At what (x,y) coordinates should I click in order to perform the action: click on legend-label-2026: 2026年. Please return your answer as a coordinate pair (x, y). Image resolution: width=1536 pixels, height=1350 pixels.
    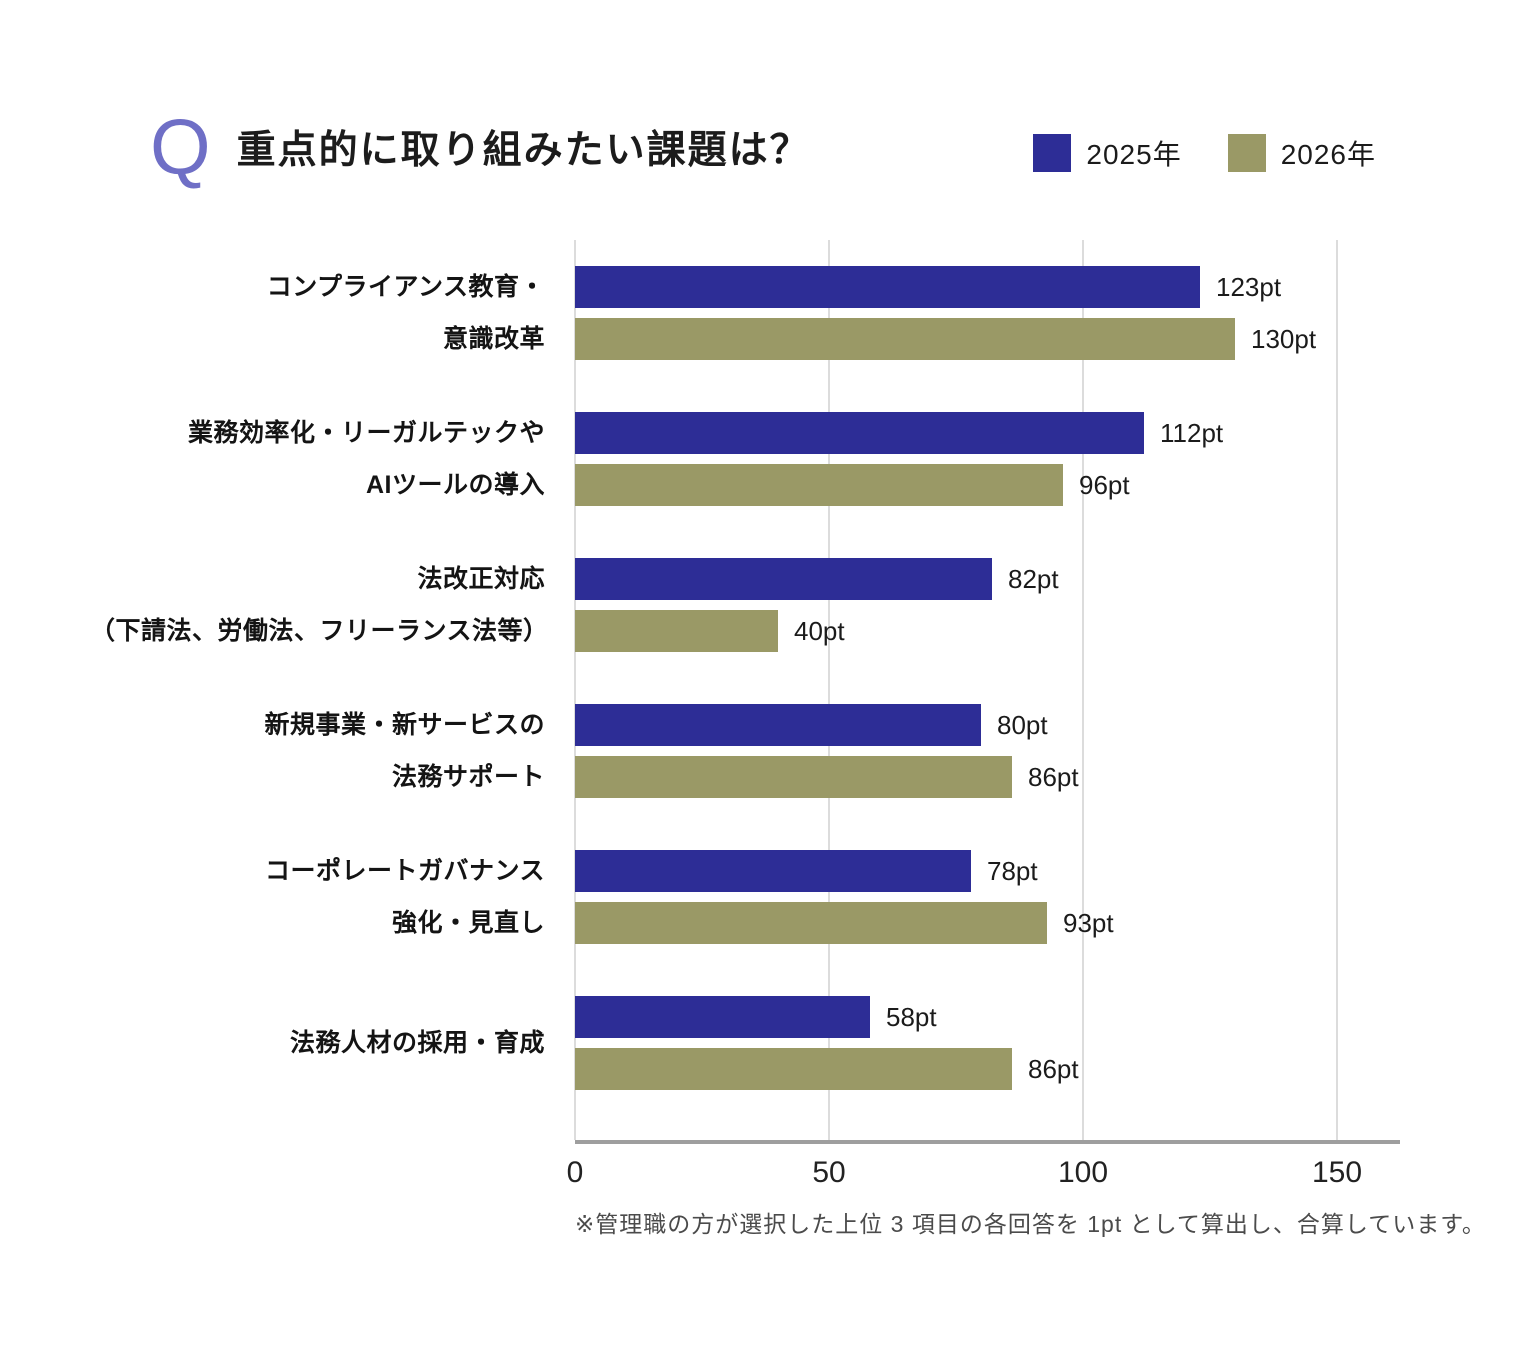
    Looking at the image, I should click on (1328, 154).